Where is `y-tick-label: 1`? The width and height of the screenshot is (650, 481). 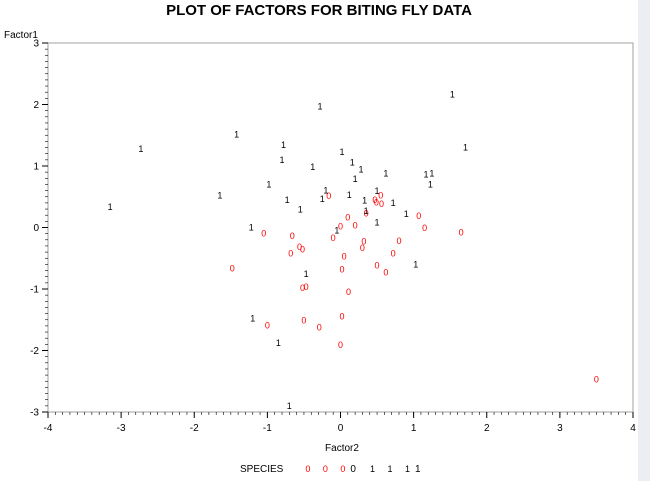 y-tick-label: 1 is located at coordinates (36, 167).